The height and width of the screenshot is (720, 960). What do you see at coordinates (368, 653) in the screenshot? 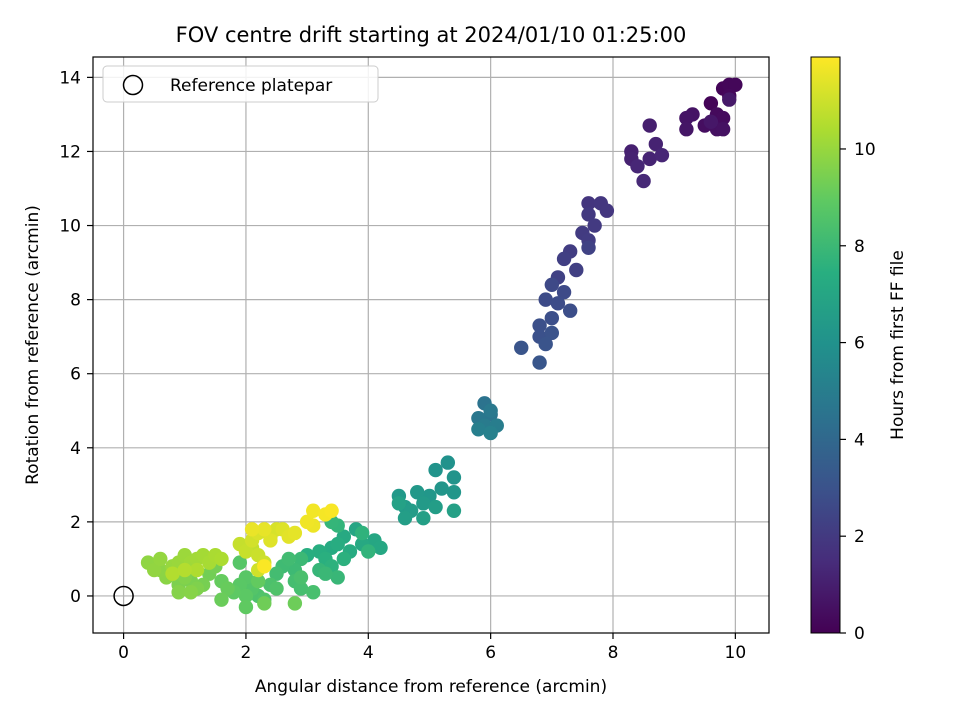
I see `x-tick-label: 4` at bounding box center [368, 653].